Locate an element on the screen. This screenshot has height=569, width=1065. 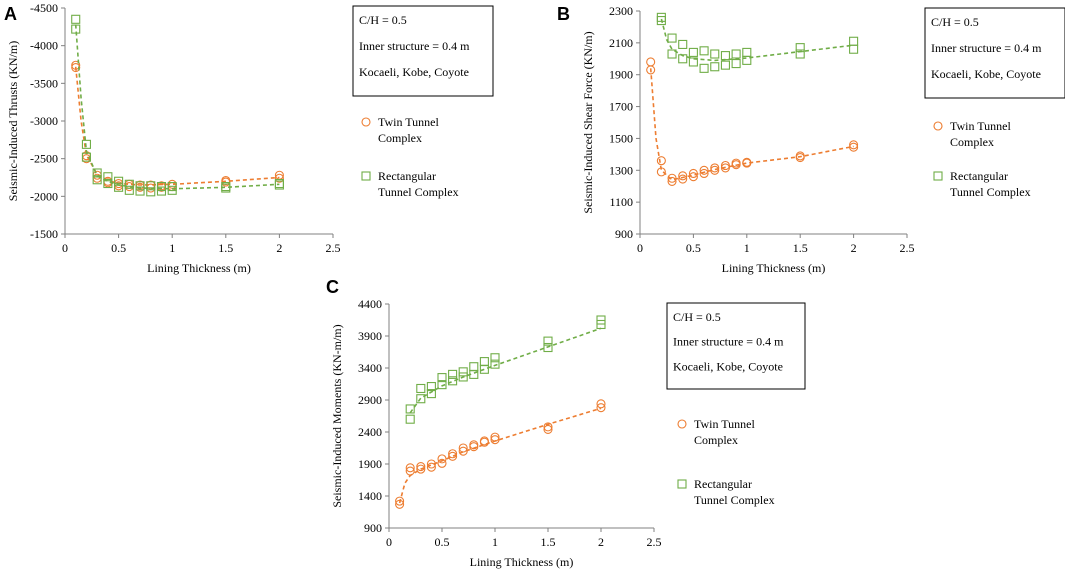
y-tick-label: -2500 is located at coordinates (44, 159).